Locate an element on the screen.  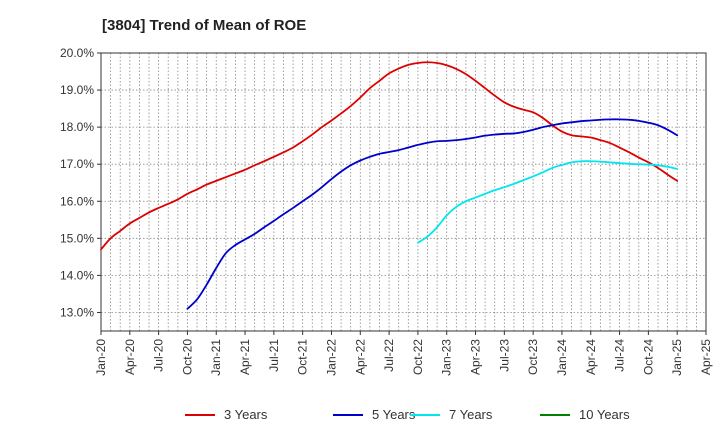
legend: 3 Years 5 Years 7 Years 10 Years is located at coordinates (407, 414).